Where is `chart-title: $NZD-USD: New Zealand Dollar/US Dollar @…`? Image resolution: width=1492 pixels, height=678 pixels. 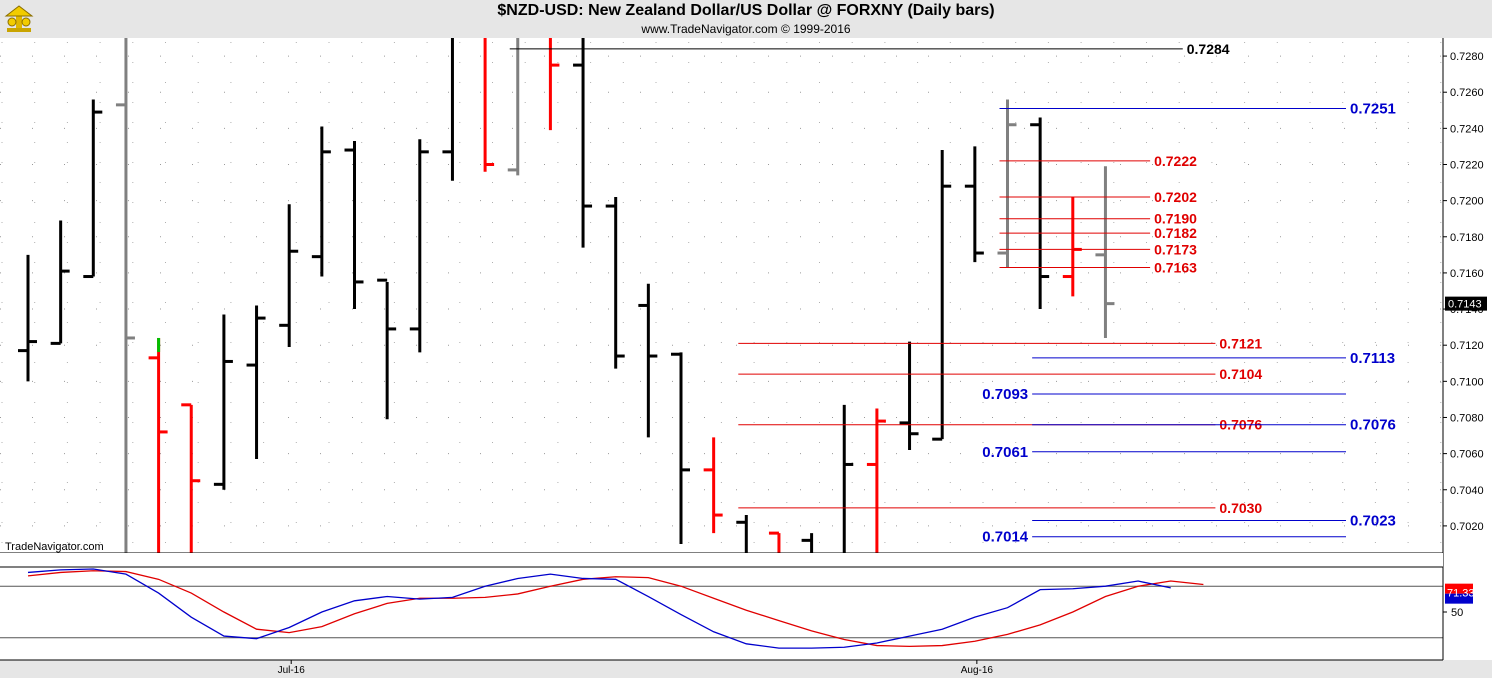
chart-title: $NZD-USD: New Zealand Dollar/US Dollar @… is located at coordinates (746, 10).